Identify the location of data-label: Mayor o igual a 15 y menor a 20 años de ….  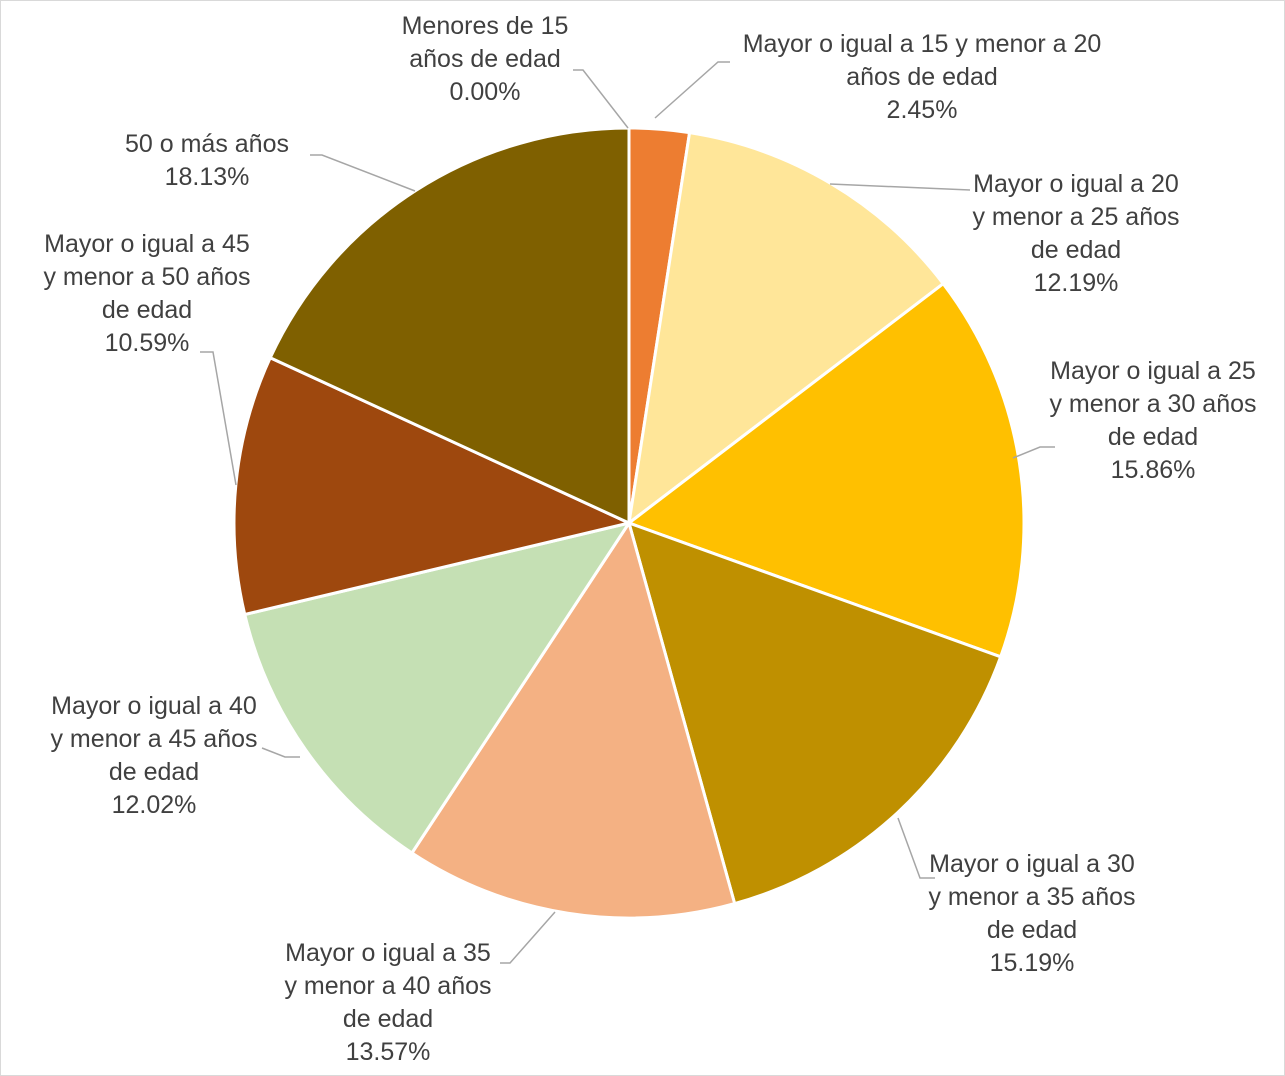
(922, 77).